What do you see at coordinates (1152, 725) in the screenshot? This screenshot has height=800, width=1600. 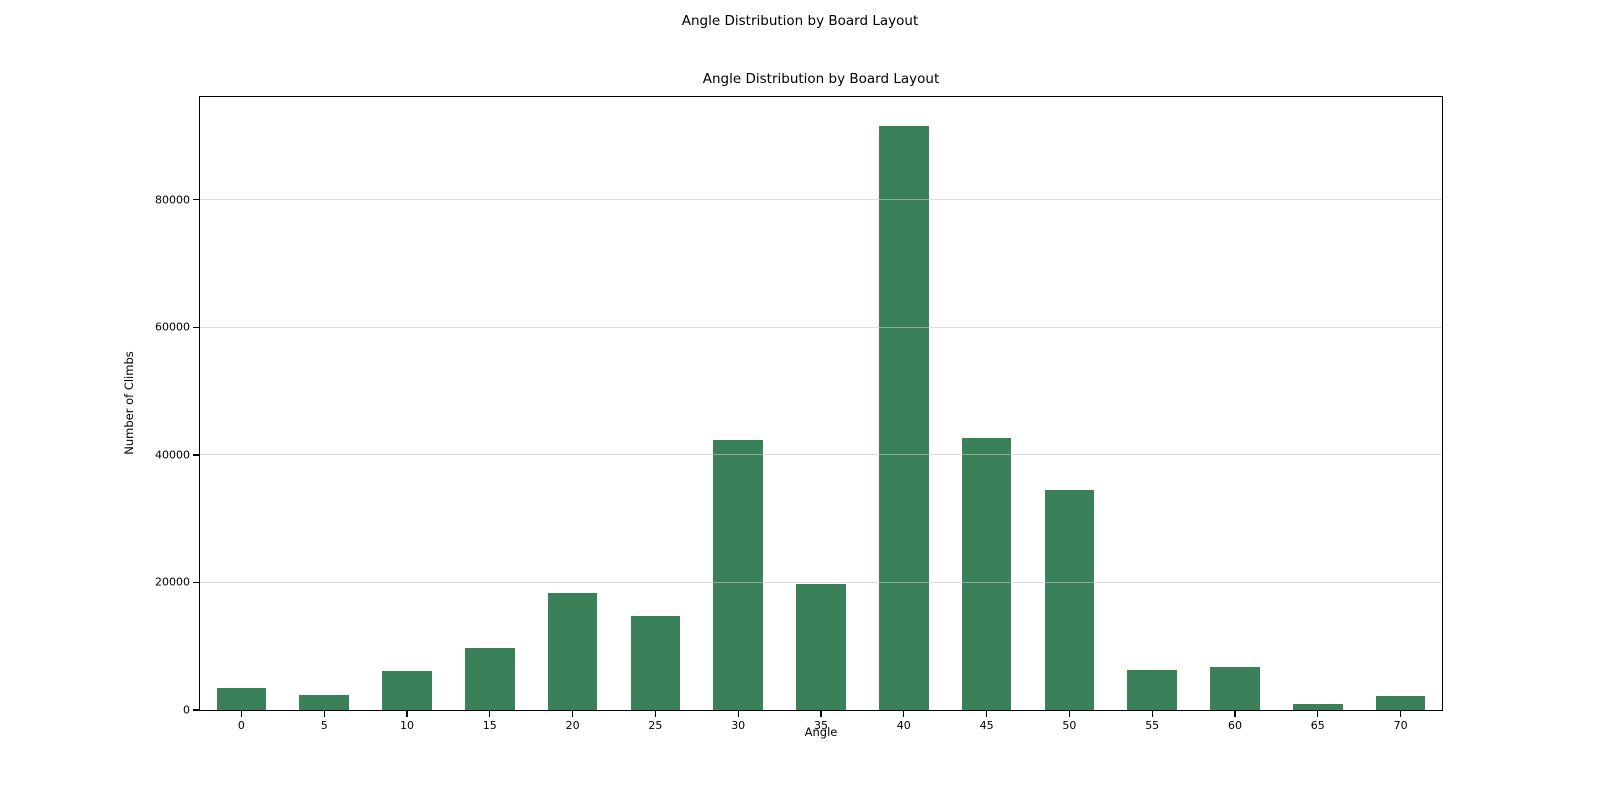 I see `x-tick-label-55: 55` at bounding box center [1152, 725].